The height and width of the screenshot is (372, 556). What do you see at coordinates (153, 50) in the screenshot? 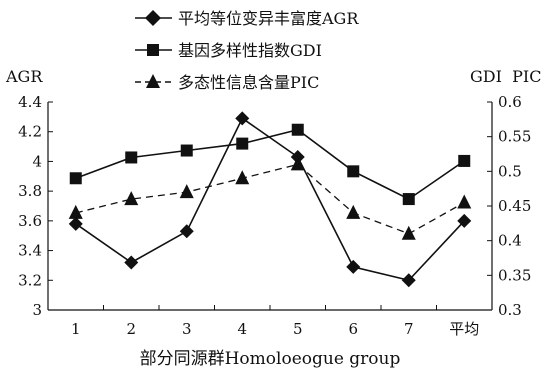
I see `legend-square-marker` at bounding box center [153, 50].